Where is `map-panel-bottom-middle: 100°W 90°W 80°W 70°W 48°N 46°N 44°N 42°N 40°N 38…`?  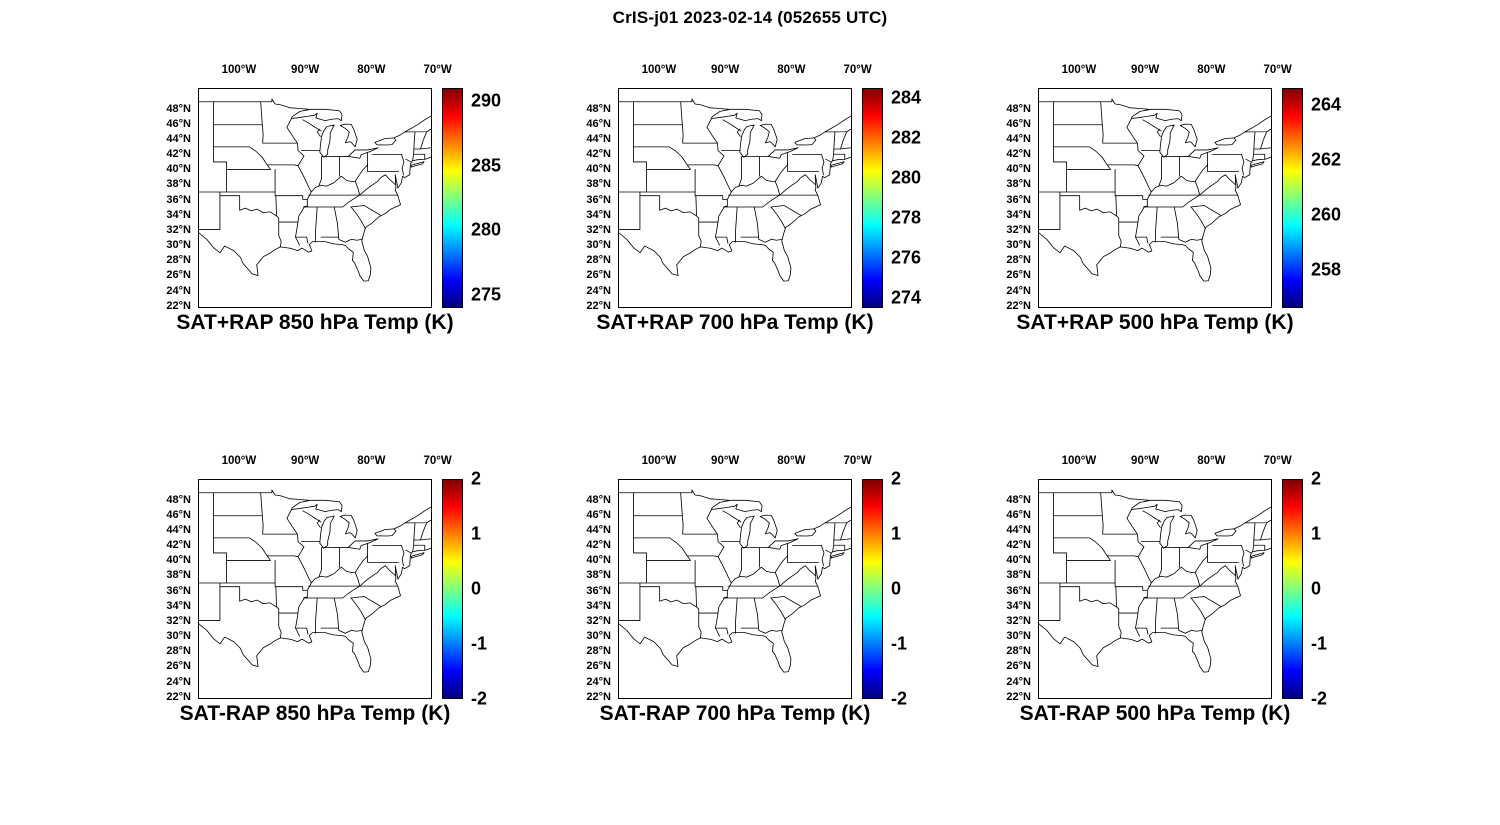
map-panel-bottom-middle: 100°W 90°W 80°W 70°W 48°N 46°N 44°N 42°N 40°N 38… is located at coordinates (760, 601).